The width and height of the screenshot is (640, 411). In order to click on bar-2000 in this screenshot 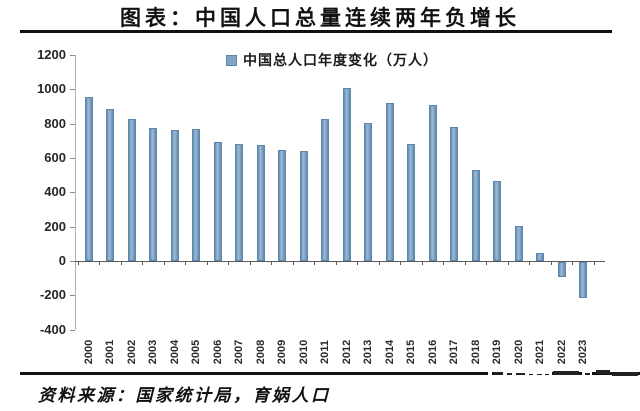, I will do `click(89, 179)`.